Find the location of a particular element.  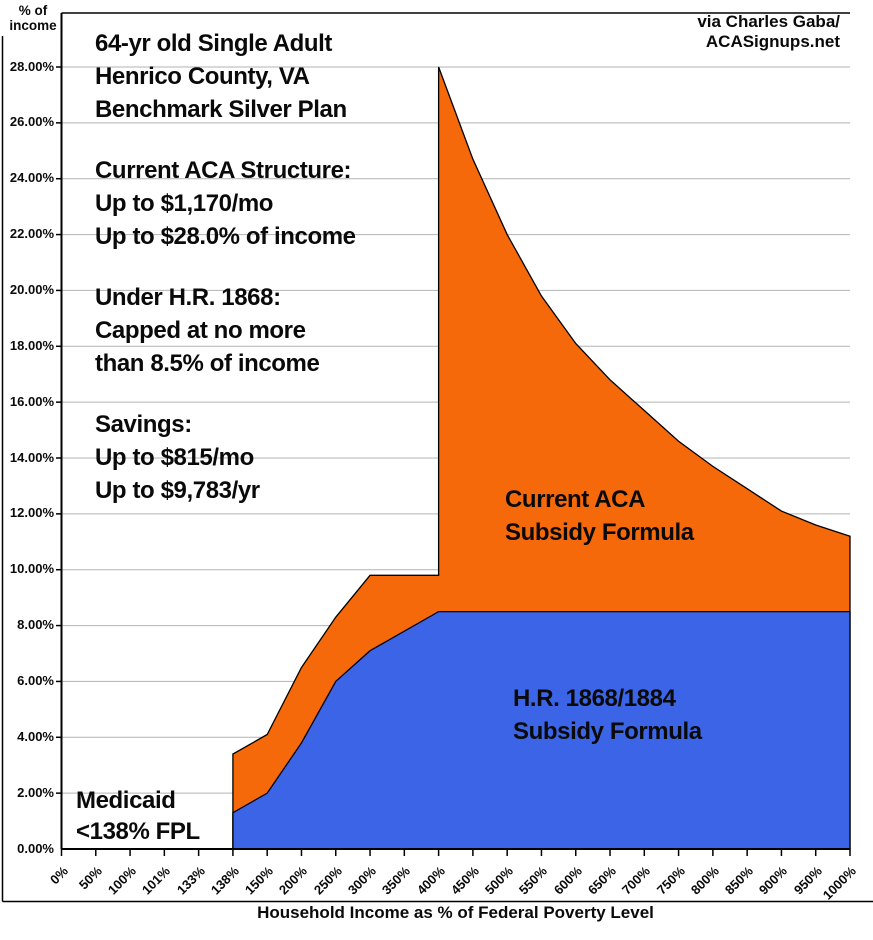

y-axis-title-line2: income is located at coordinates (33, 25).